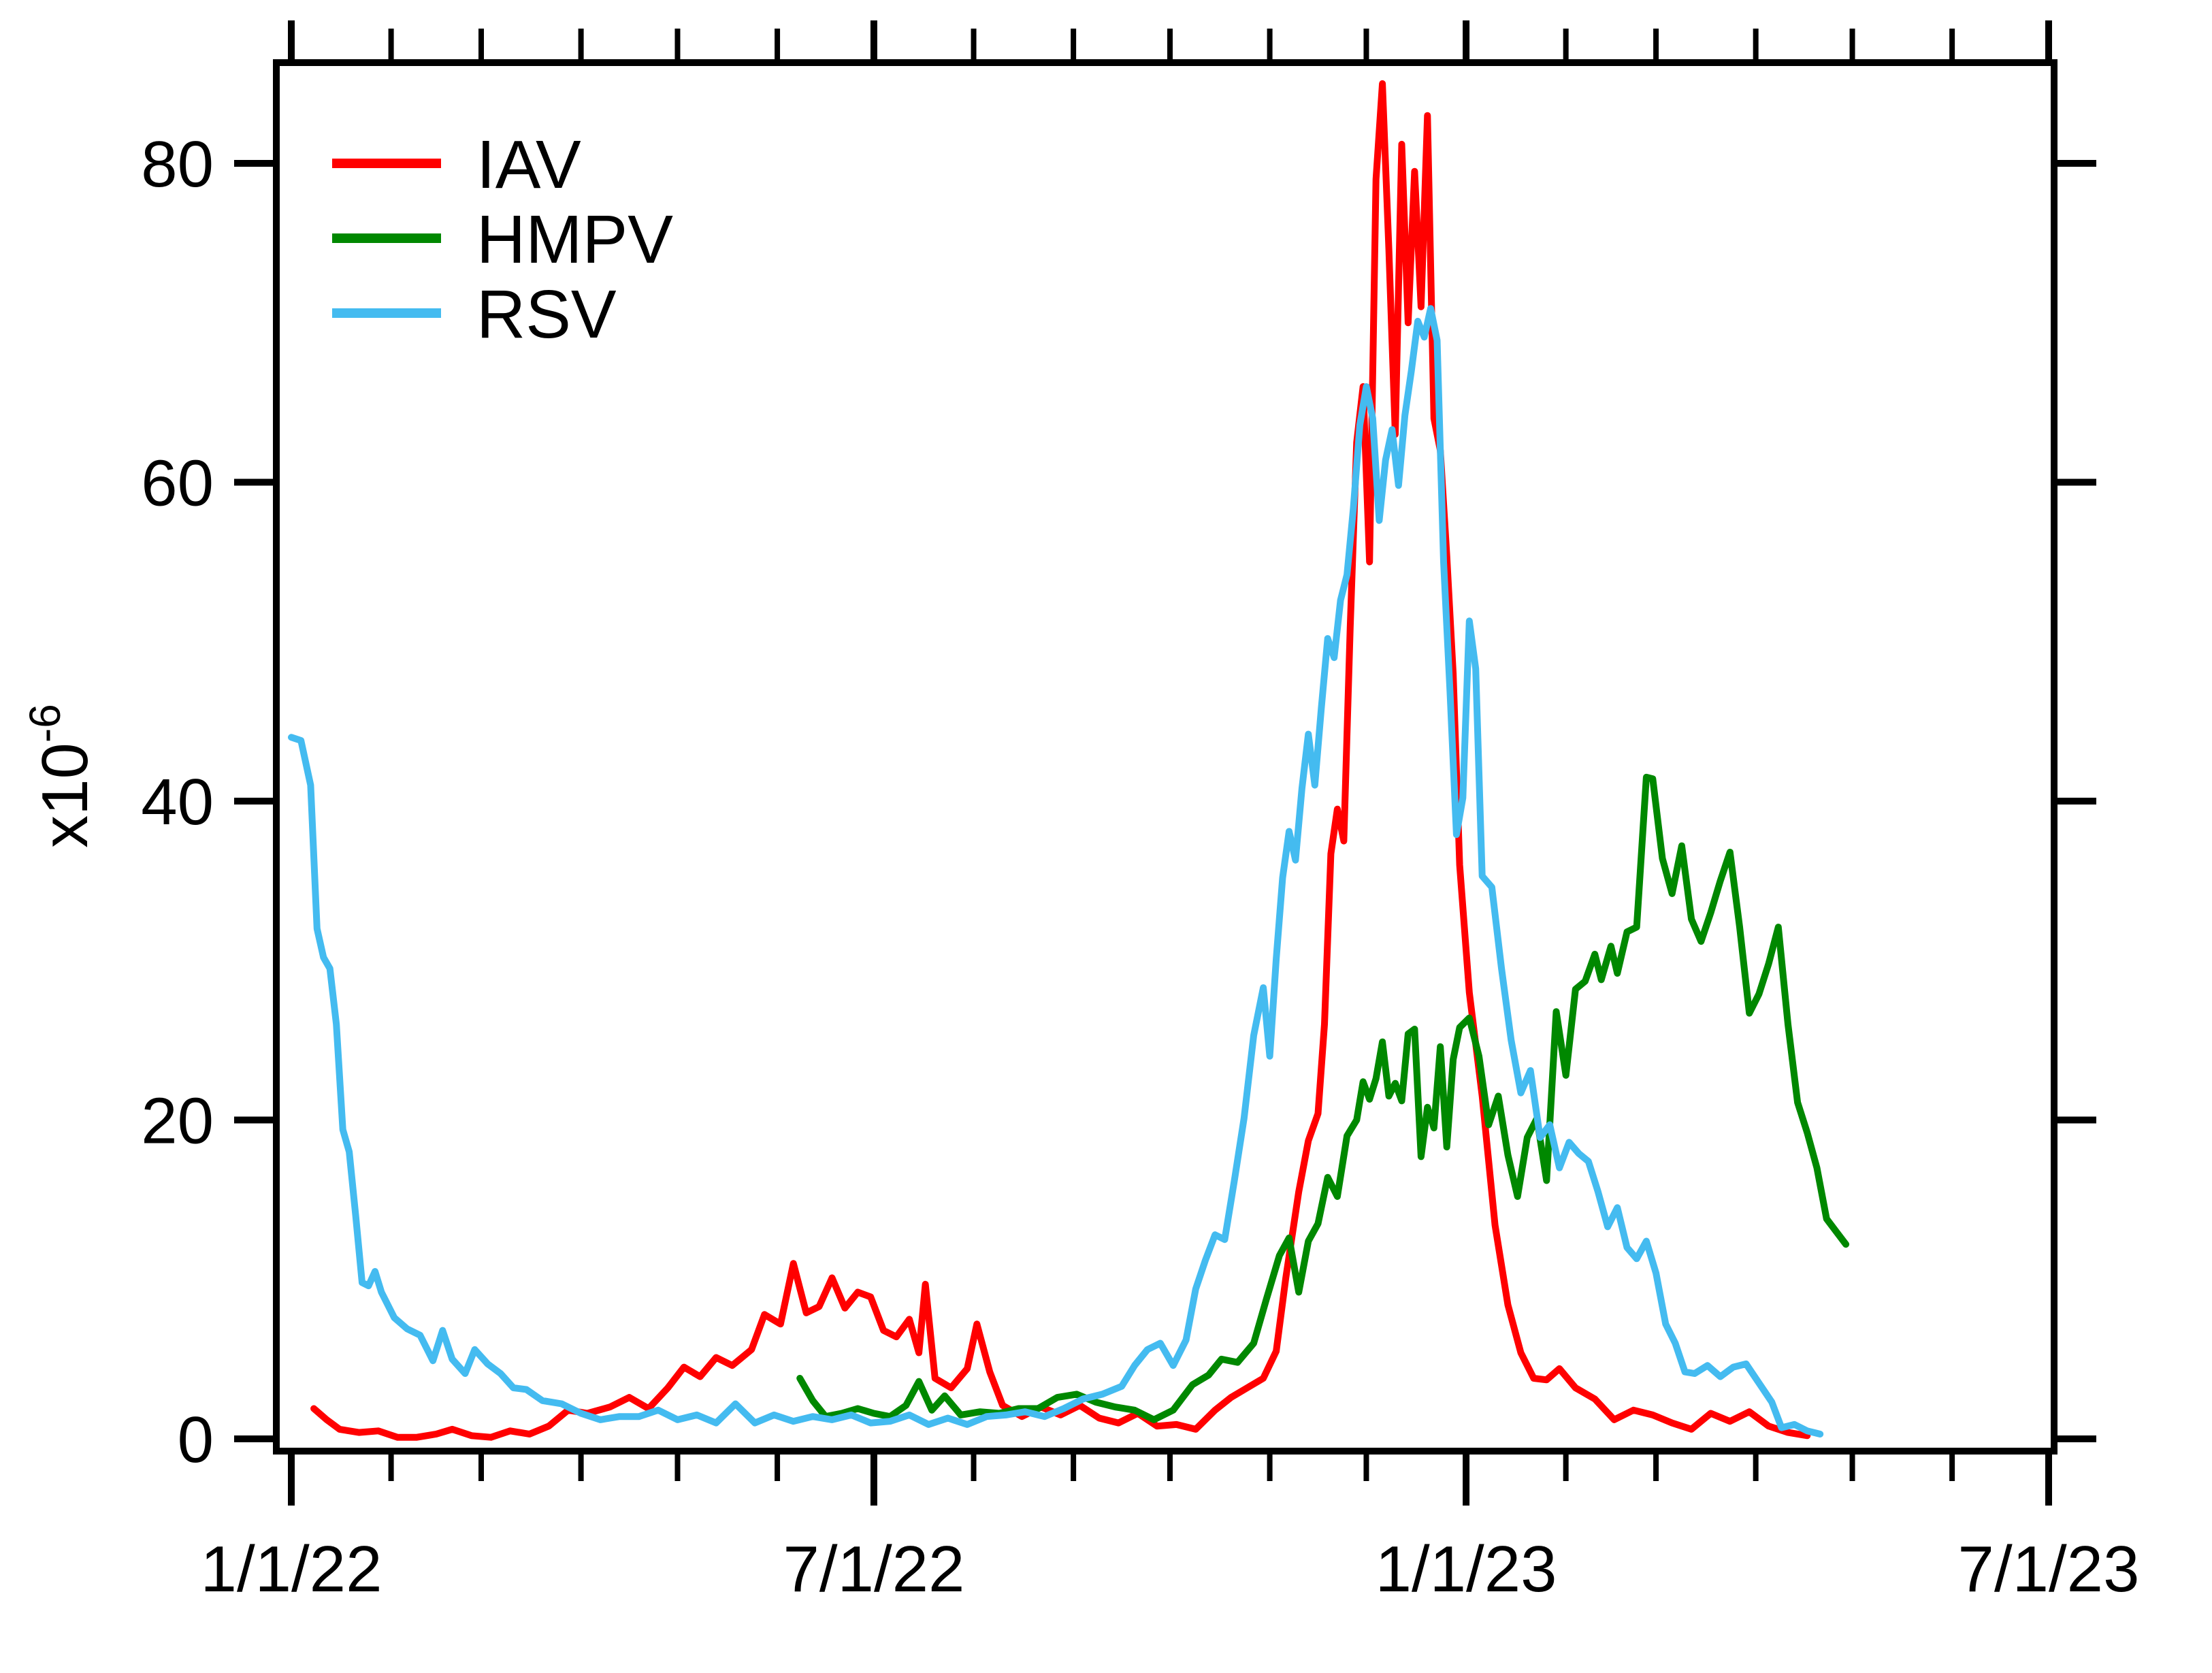 The height and width of the screenshot is (1673, 2212). I want to click on y-axis-label-base: x10, so click(65, 795).